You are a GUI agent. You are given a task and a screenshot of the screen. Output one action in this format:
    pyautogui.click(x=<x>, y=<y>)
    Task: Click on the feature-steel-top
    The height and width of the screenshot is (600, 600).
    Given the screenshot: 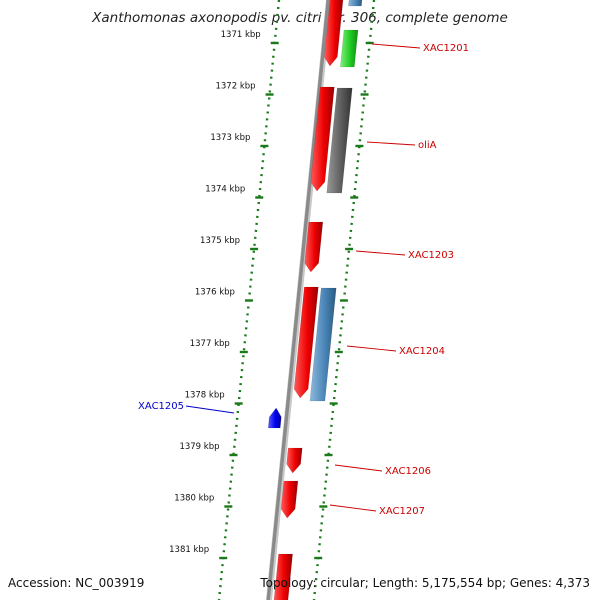 What is the action you would take?
    pyautogui.click(x=355, y=3)
    